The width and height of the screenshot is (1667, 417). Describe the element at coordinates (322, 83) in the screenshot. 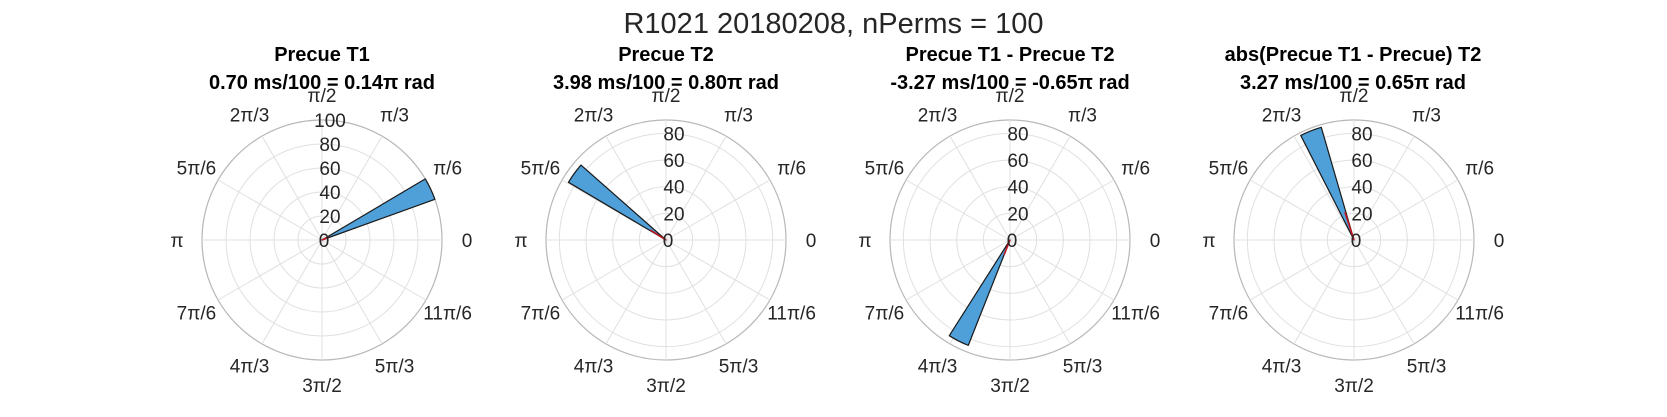

I see `panel-1-subtitle: 0.70 ms/100 = 0.14π rad` at that location.